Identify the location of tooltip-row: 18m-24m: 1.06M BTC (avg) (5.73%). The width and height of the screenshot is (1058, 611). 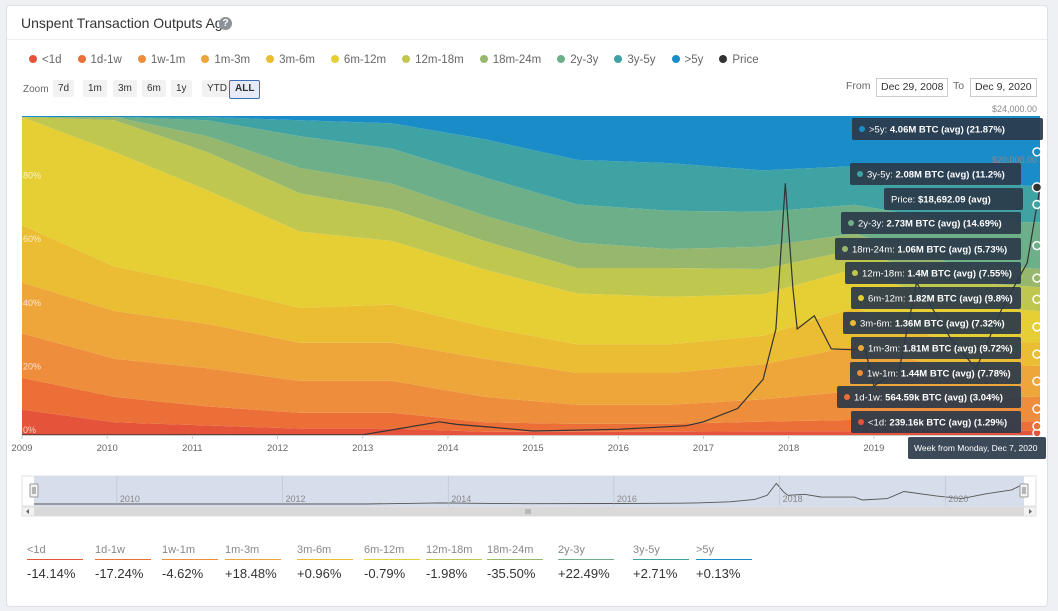
(928, 249).